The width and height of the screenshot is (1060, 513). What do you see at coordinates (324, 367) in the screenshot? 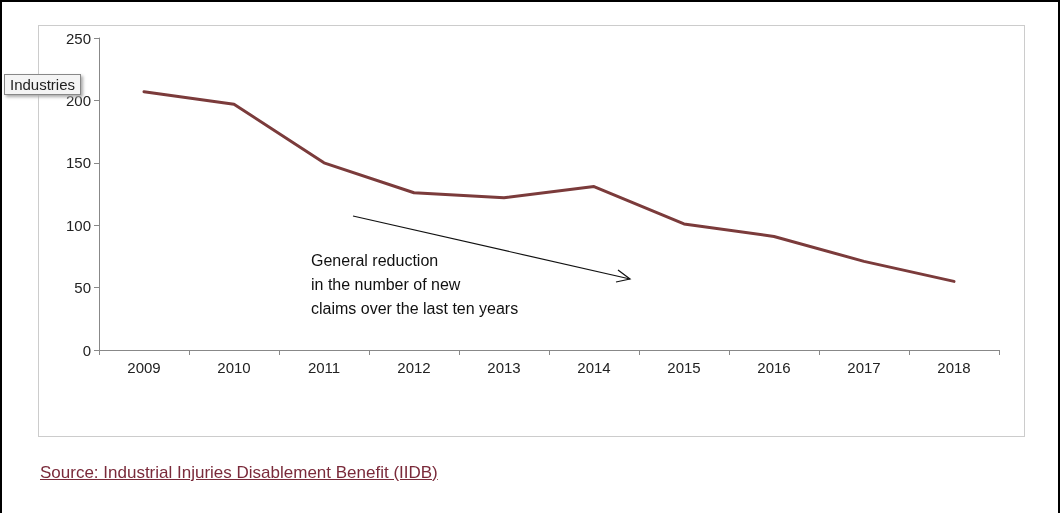
I see `x-tick-label: 2011` at bounding box center [324, 367].